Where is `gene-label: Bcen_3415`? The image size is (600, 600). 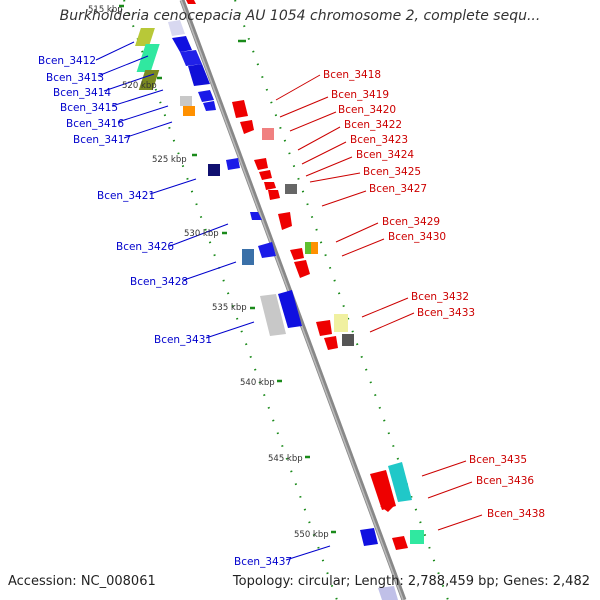
gene-label: Bcen_3415 is located at coordinates (89, 108).